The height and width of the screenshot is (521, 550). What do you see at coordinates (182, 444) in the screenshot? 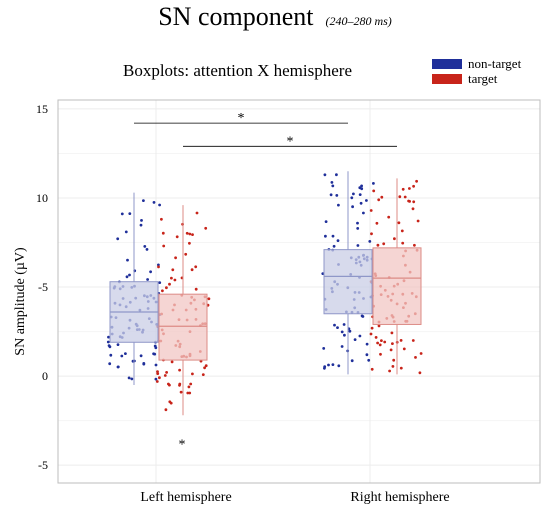
I see `outlier-star: *` at bounding box center [182, 444].